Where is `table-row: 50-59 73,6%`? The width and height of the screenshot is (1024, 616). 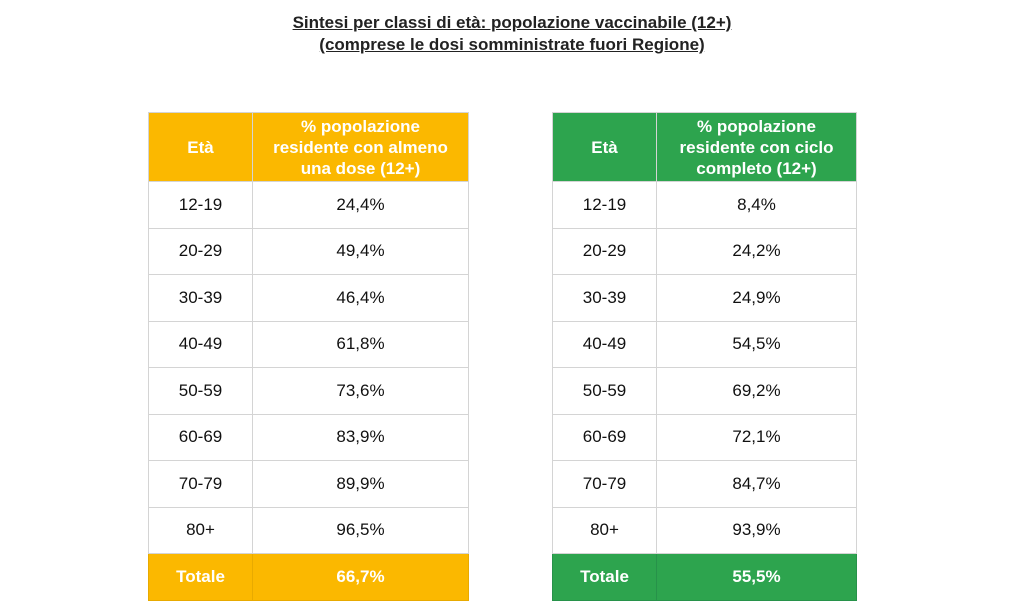
table-row: 50-59 73,6% is located at coordinates (308, 391).